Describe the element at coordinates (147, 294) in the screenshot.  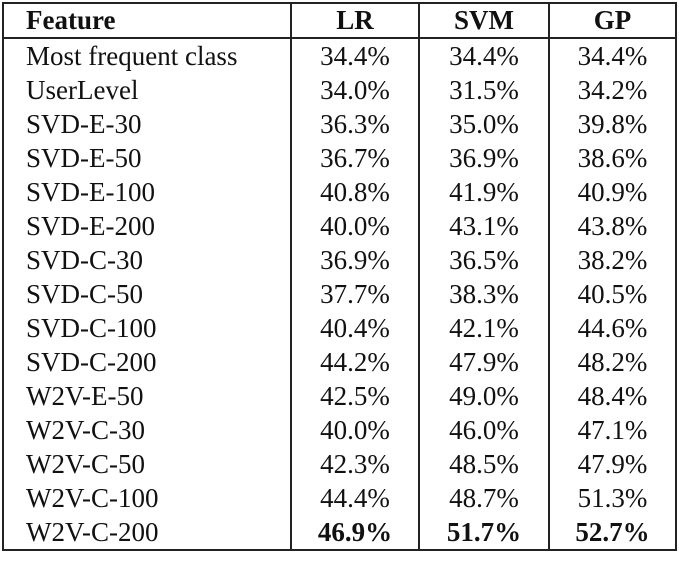
I see `cell-feature: SVD-C-50` at that location.